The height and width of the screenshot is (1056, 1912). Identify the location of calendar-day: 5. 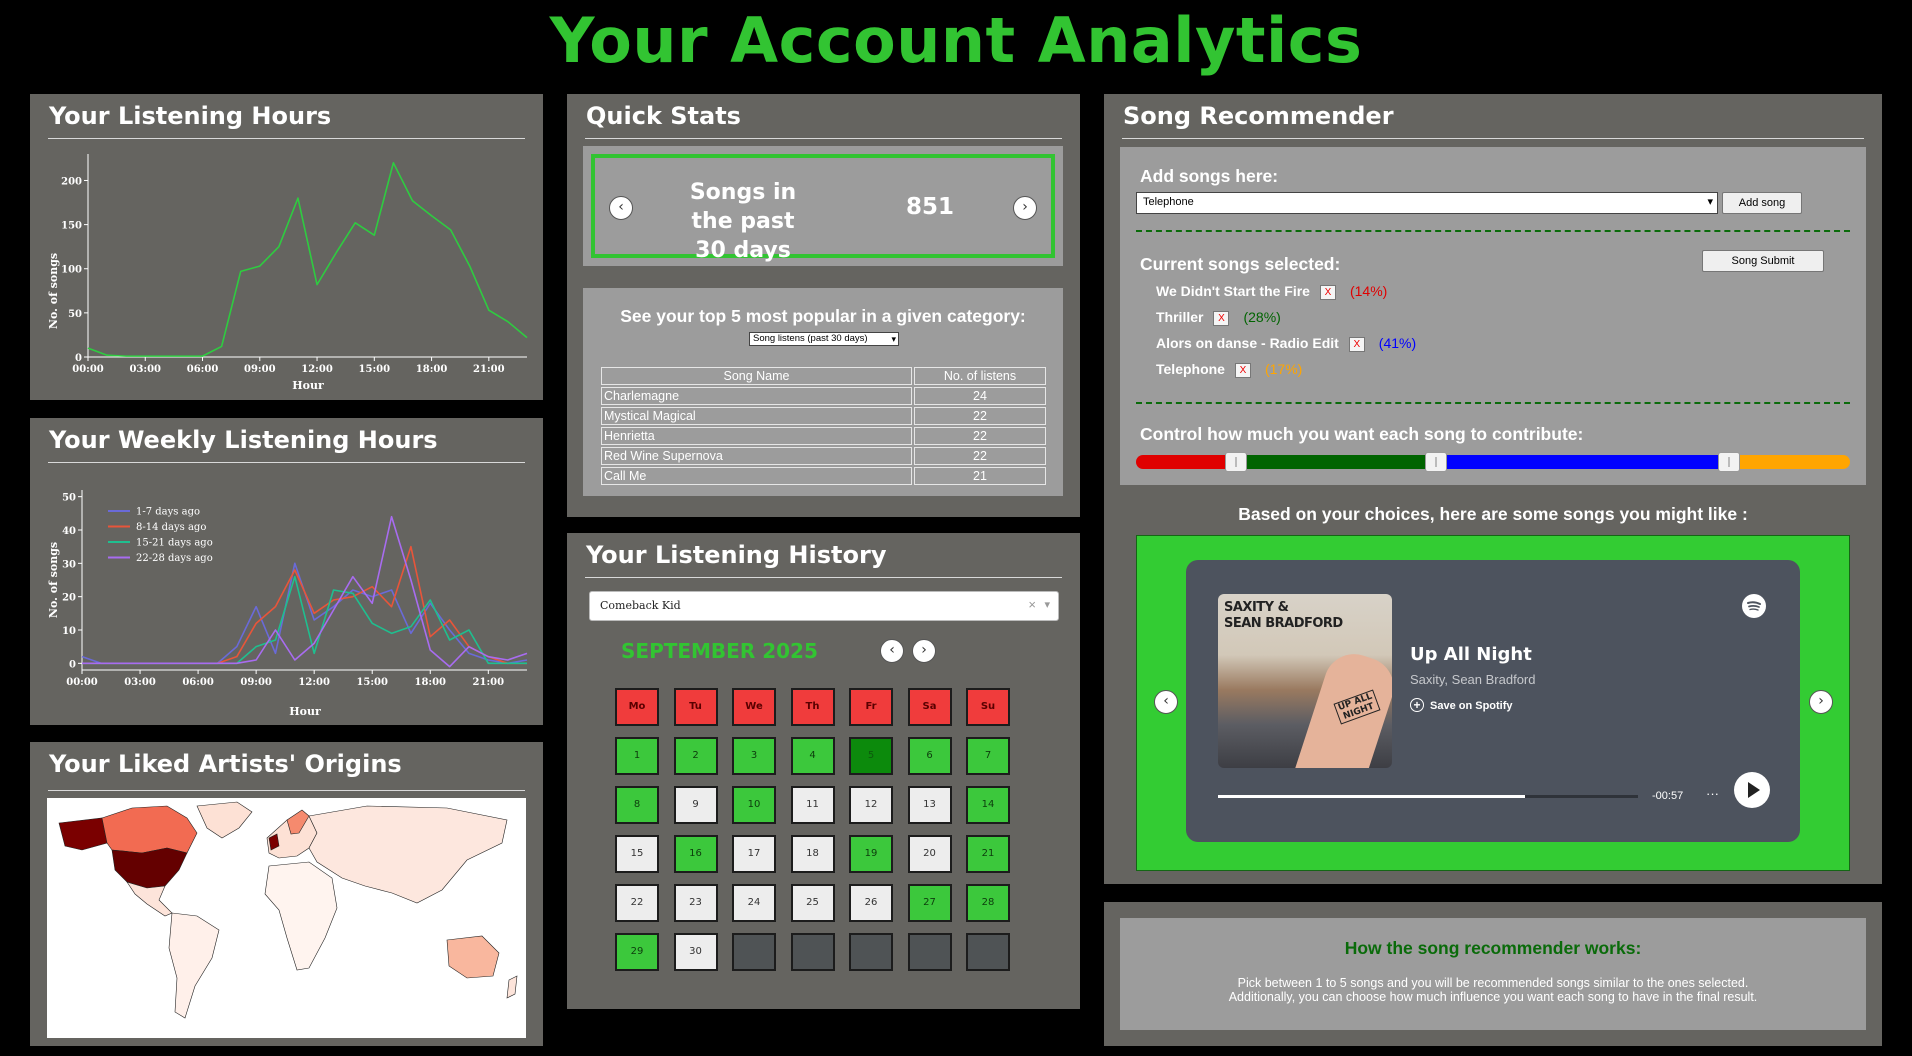
(871, 756).